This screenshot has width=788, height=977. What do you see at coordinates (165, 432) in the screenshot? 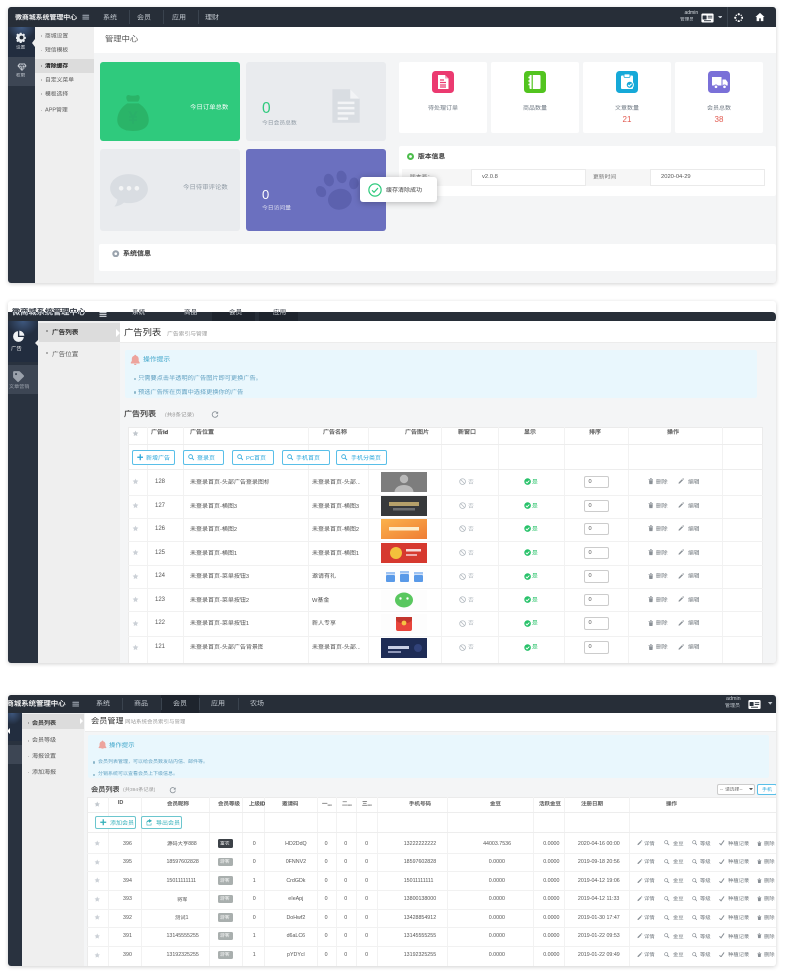
I see `svg-text: id` at bounding box center [165, 432].